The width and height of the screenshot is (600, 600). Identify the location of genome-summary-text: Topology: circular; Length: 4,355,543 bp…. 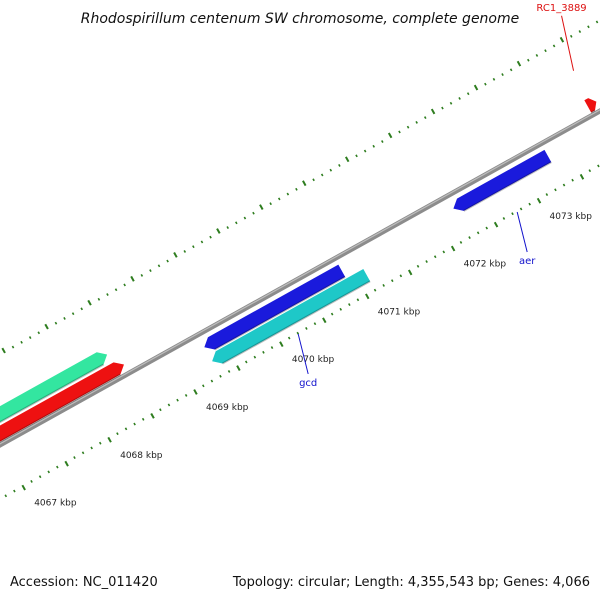
(411, 582).